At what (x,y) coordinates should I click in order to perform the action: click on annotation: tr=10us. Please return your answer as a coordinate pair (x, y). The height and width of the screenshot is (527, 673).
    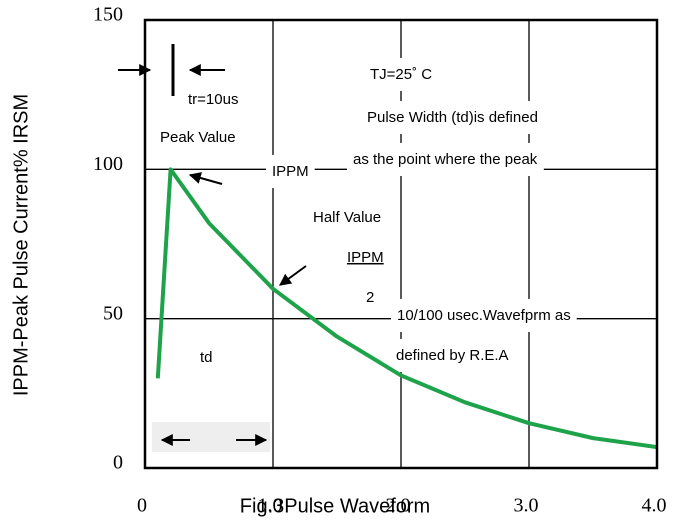
    Looking at the image, I should click on (213, 99).